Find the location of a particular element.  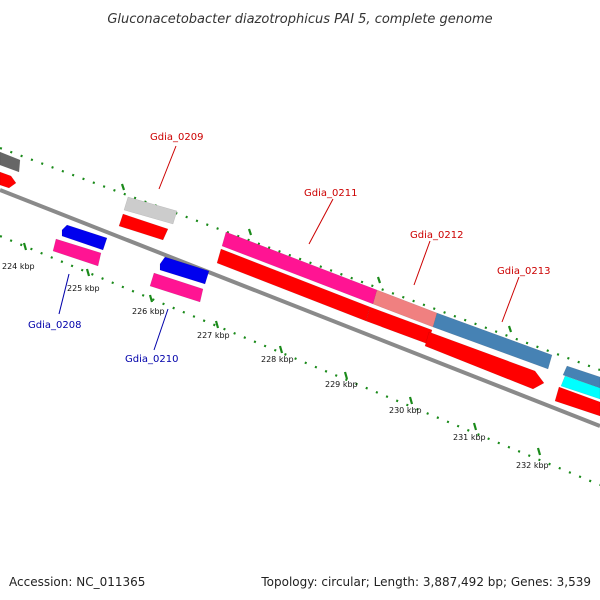

accession-text: Accession: NC_011365 is located at coordinates (77, 582).